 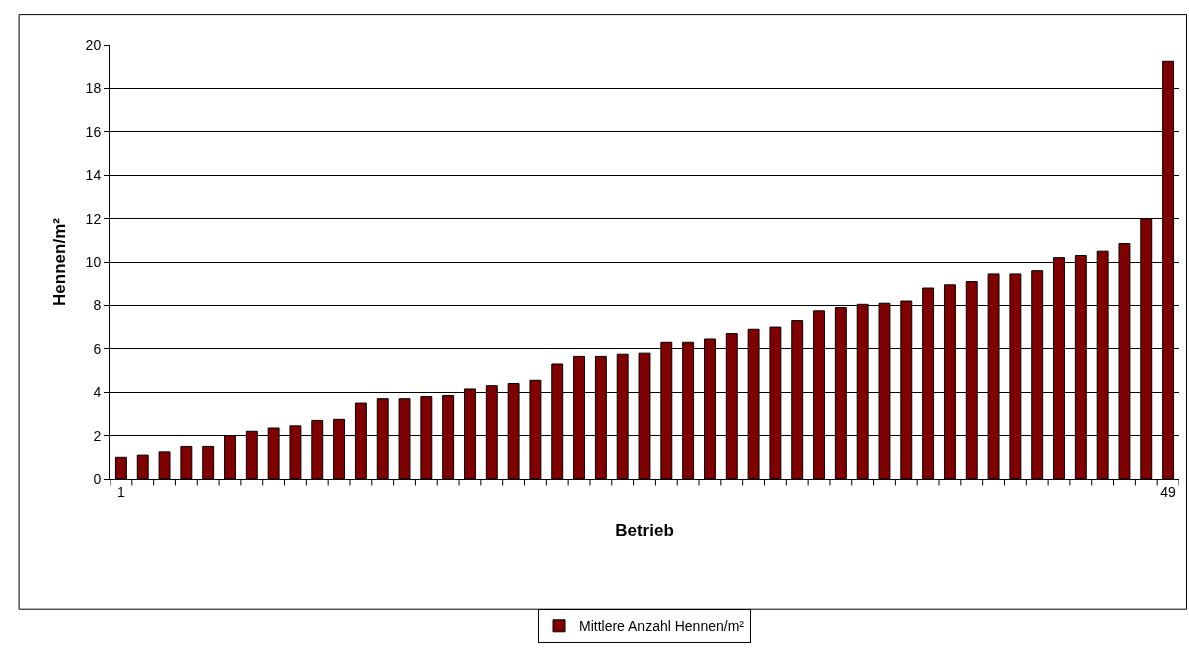 I want to click on y-tick-label: 18, so click(x=93, y=88).